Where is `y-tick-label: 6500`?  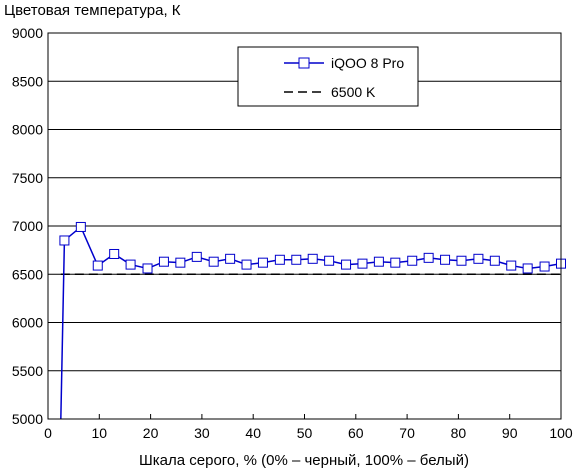 y-tick-label: 6500 is located at coordinates (27, 274).